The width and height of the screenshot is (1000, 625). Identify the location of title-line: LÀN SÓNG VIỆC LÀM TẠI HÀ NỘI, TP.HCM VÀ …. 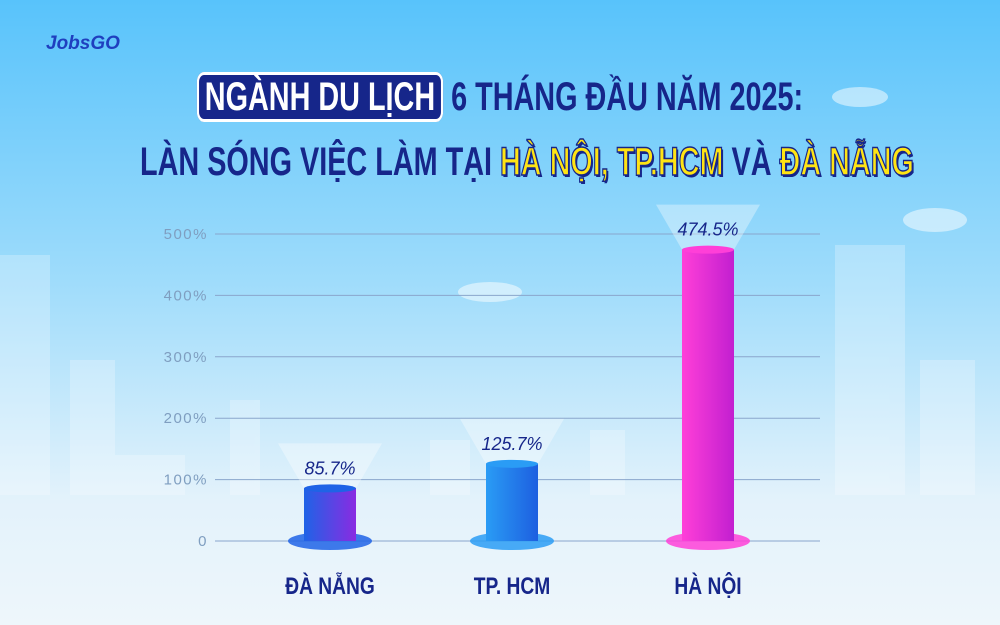
(527, 162).